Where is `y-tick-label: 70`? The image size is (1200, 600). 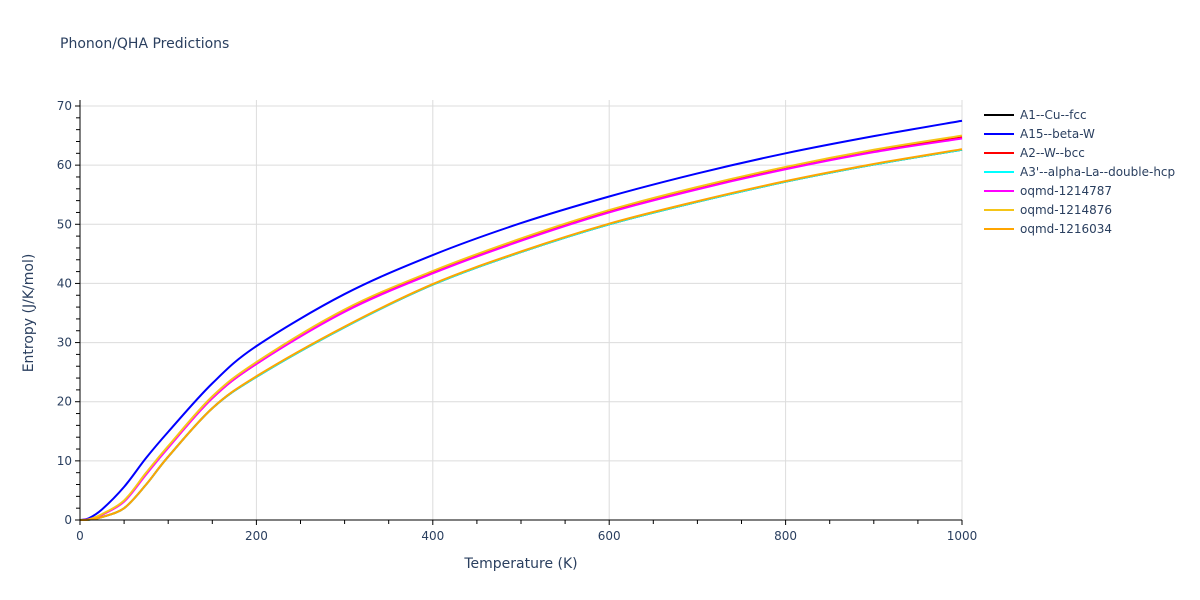 y-tick-label: 70 is located at coordinates (64, 106).